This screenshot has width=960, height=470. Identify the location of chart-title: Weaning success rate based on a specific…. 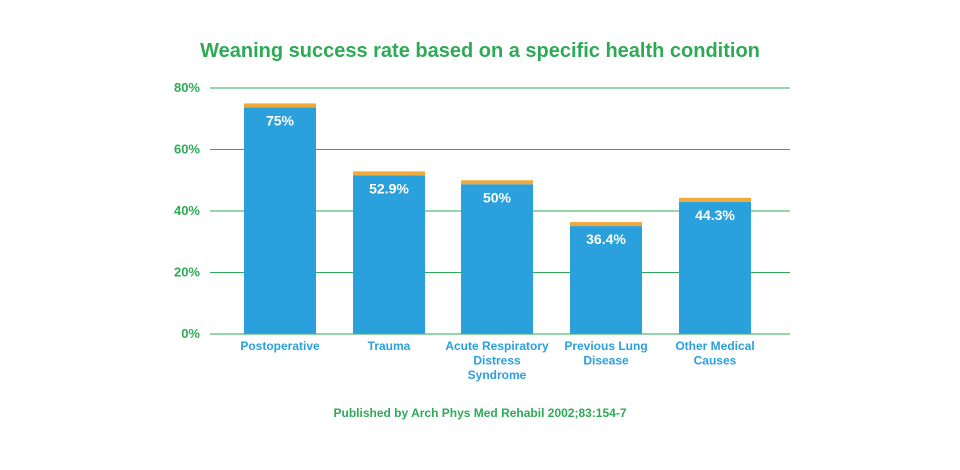
(480, 51).